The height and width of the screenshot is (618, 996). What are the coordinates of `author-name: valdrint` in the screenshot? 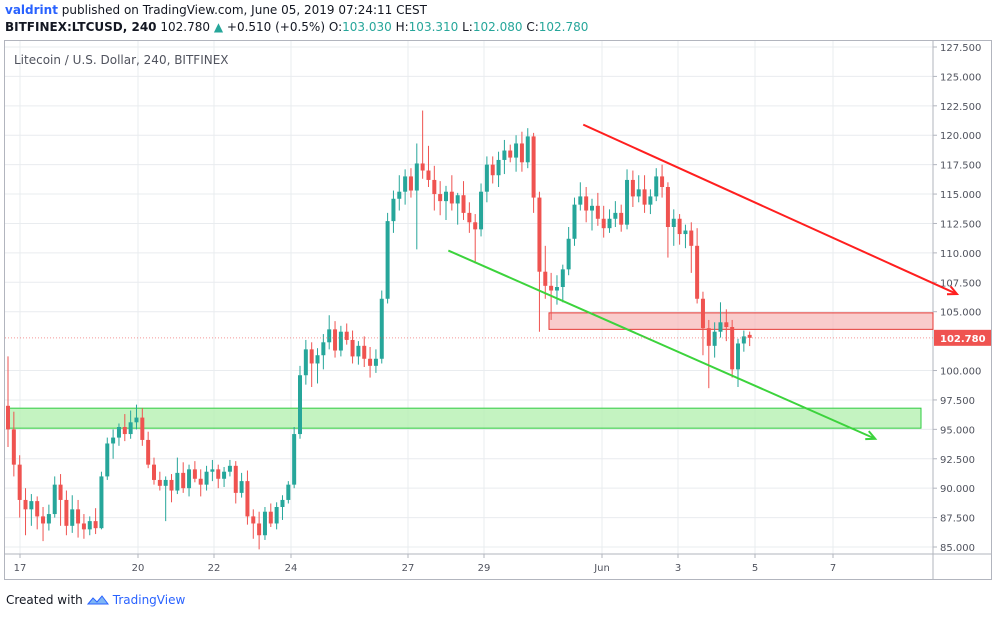 It's located at (31, 10).